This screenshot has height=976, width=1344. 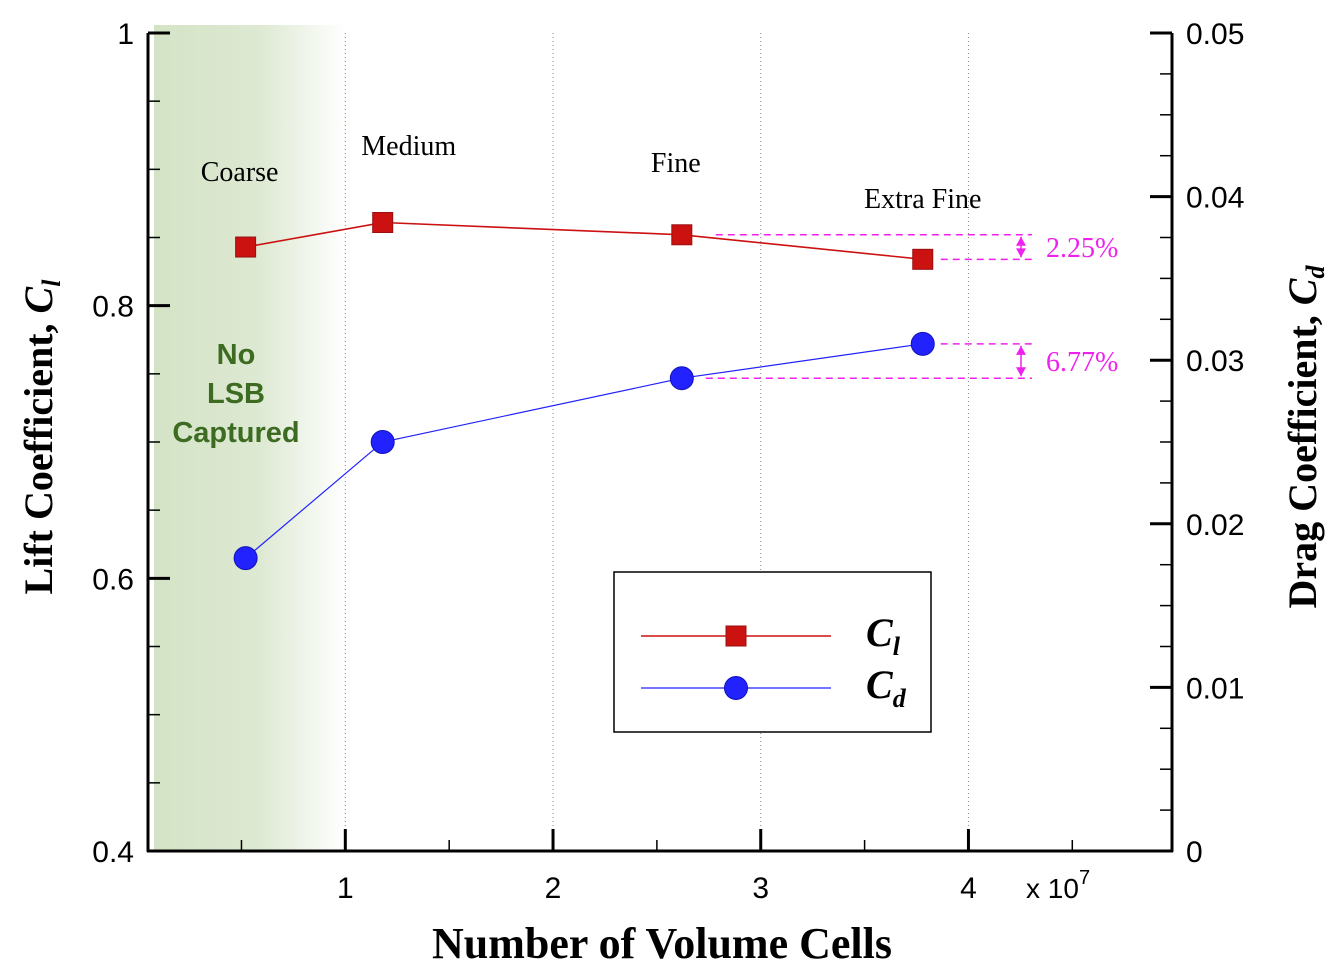 I want to click on x-axis-title: Number of Volume Cells, so click(x=662, y=943).